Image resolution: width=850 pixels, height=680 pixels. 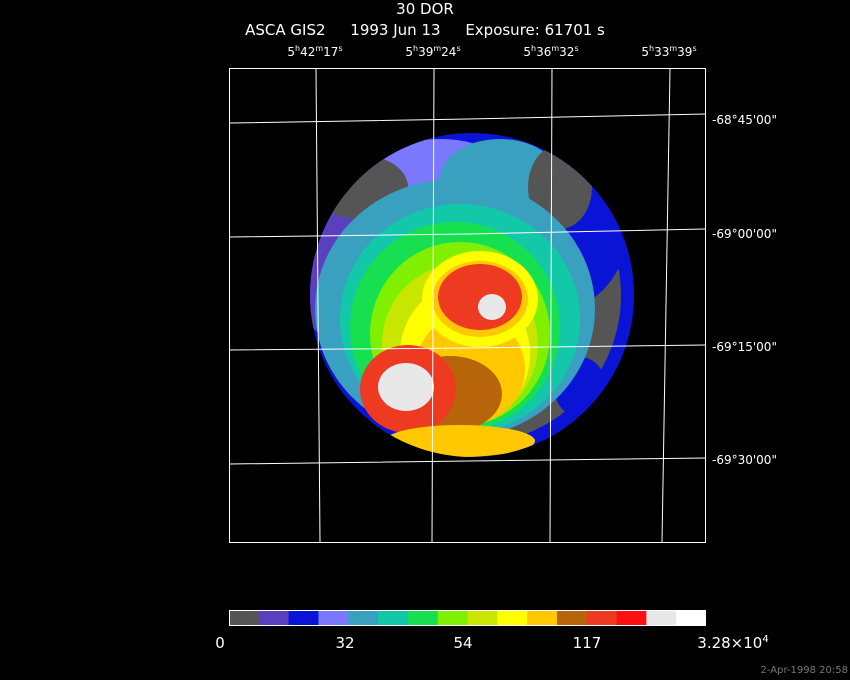 I want to click on dec-tick-label: -69°00'00", so click(x=744, y=234).